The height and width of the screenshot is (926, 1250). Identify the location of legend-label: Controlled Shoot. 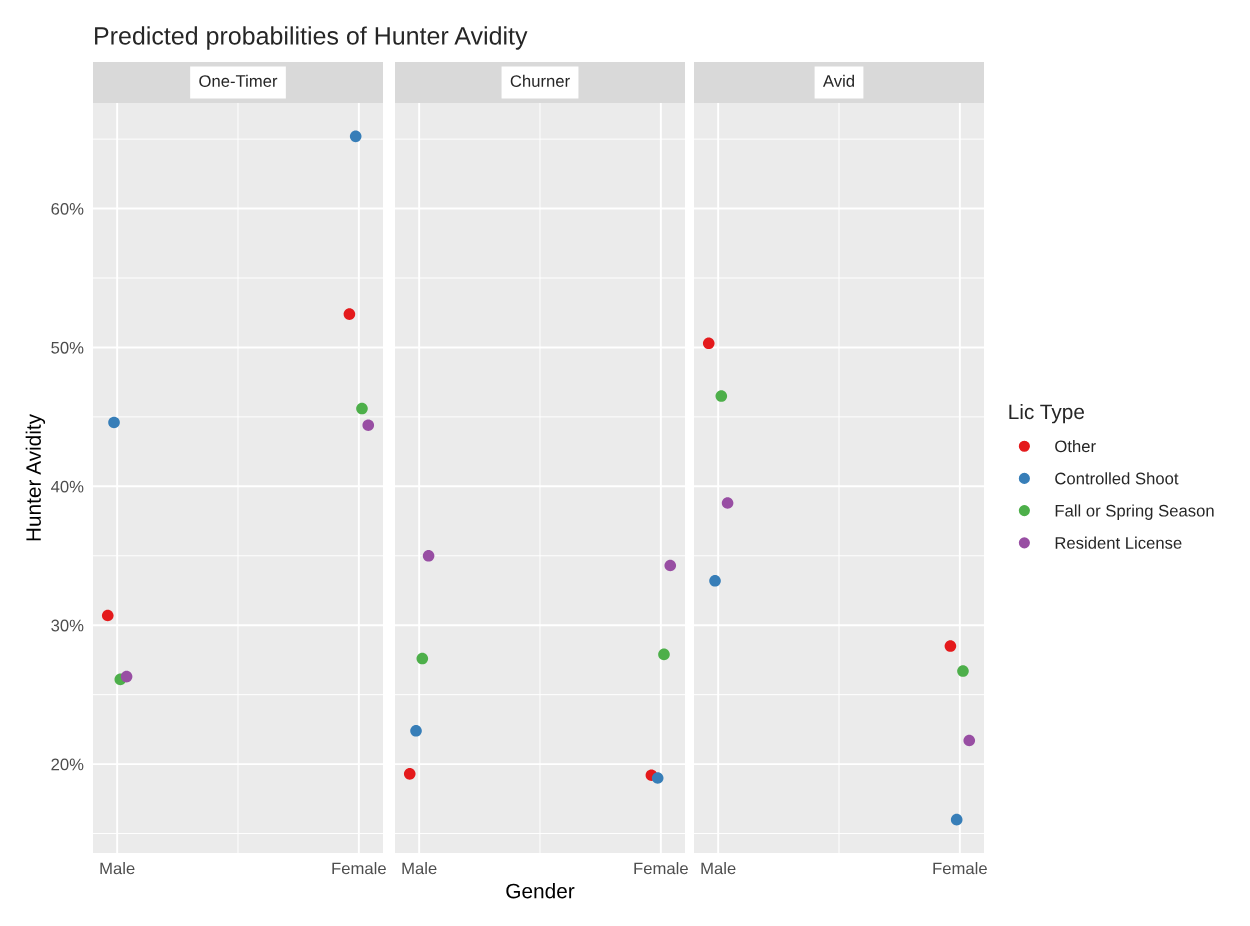
(1117, 478).